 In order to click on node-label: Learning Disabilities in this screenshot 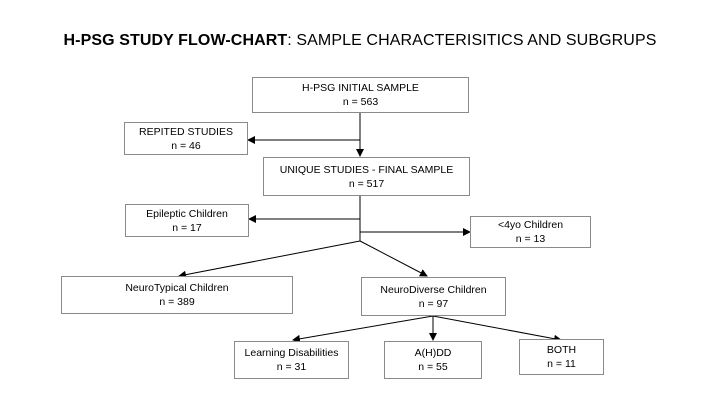, I will do `click(291, 353)`.